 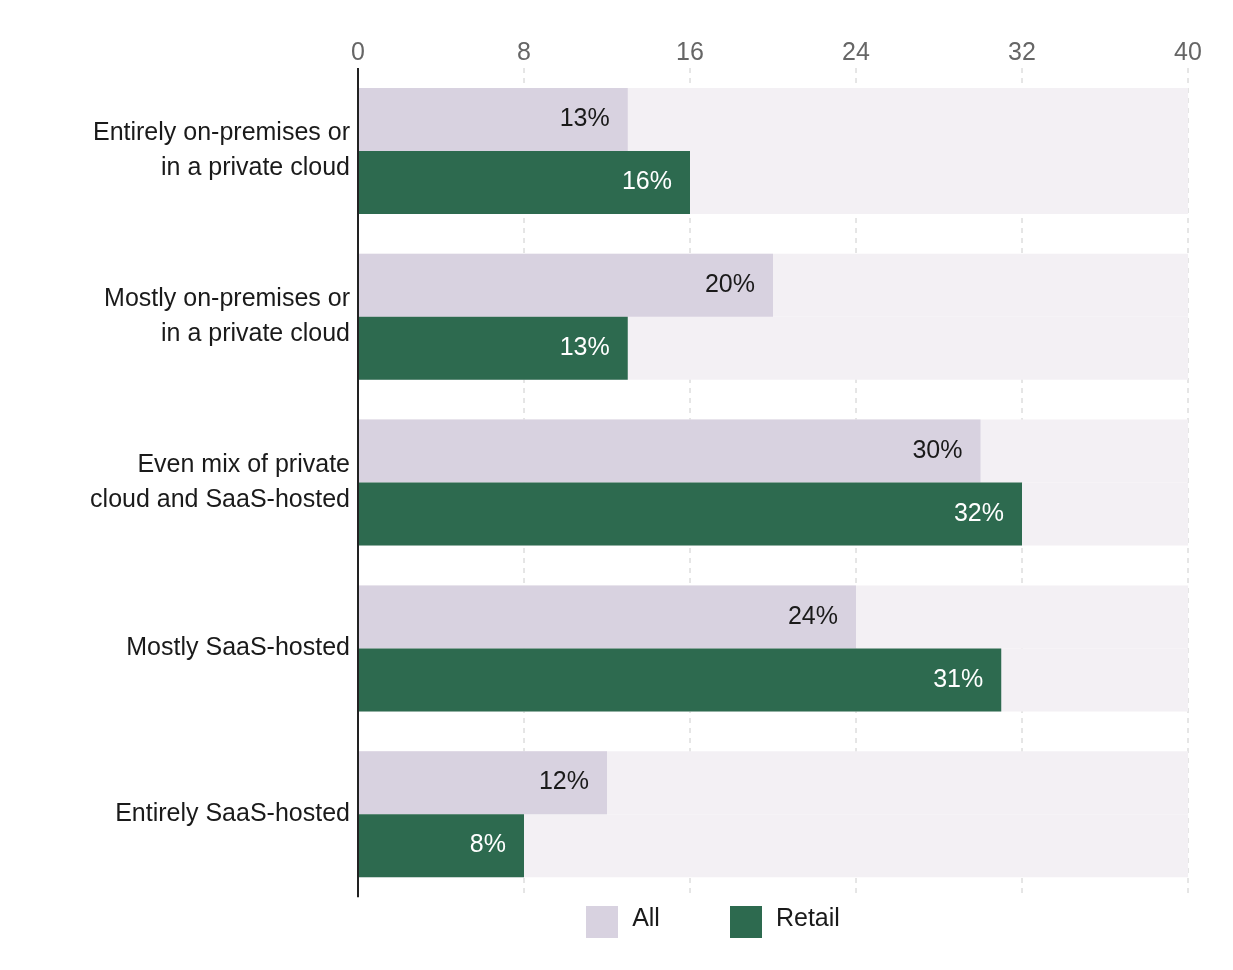 What do you see at coordinates (646, 917) in the screenshot?
I see `legend-label: All` at bounding box center [646, 917].